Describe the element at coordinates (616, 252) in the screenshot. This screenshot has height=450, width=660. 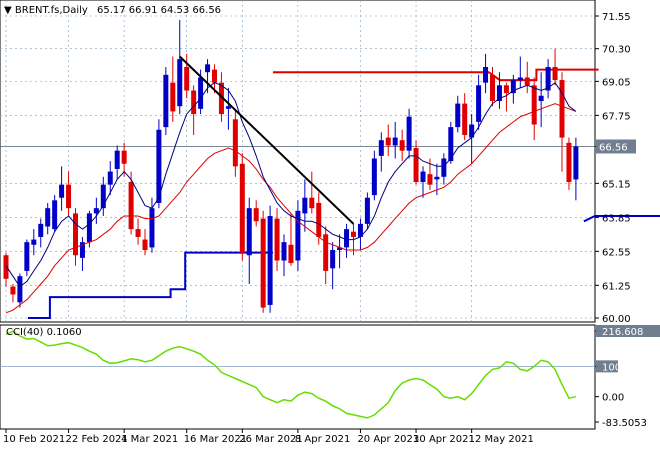
I see `price-tick-label: 62.55` at that location.